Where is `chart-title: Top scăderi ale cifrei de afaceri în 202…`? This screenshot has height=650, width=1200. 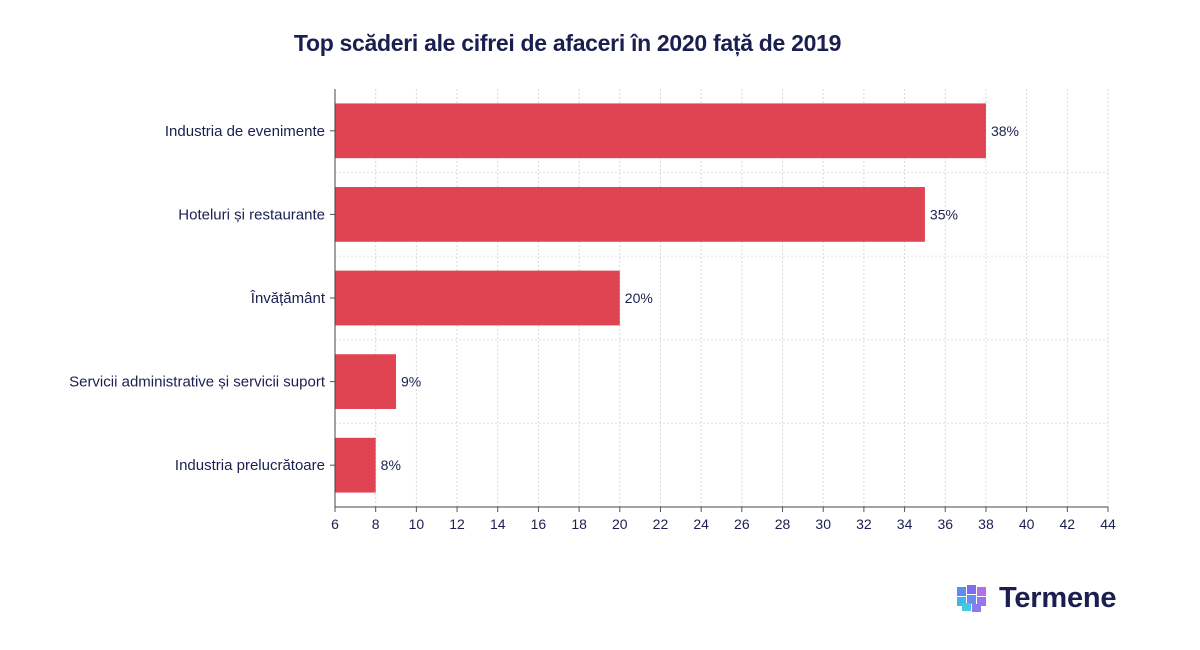 chart-title: Top scăderi ale cifrei de afaceri în 202… is located at coordinates (567, 43).